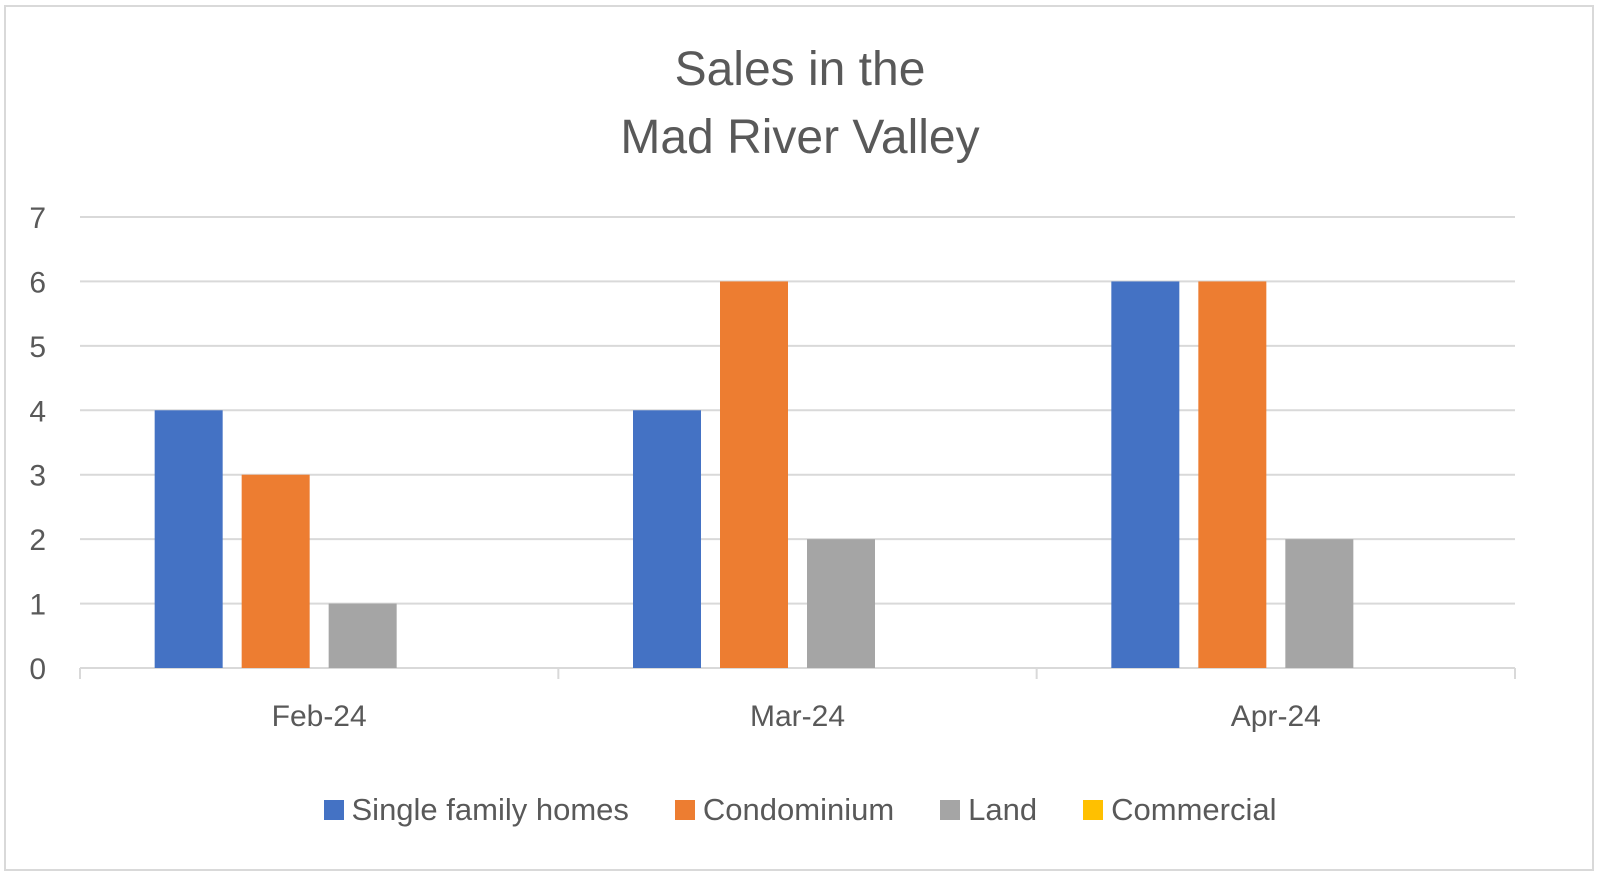 This screenshot has height=872, width=1600. Describe the element at coordinates (490, 809) in the screenshot. I see `legend-label: Single family homes` at that location.